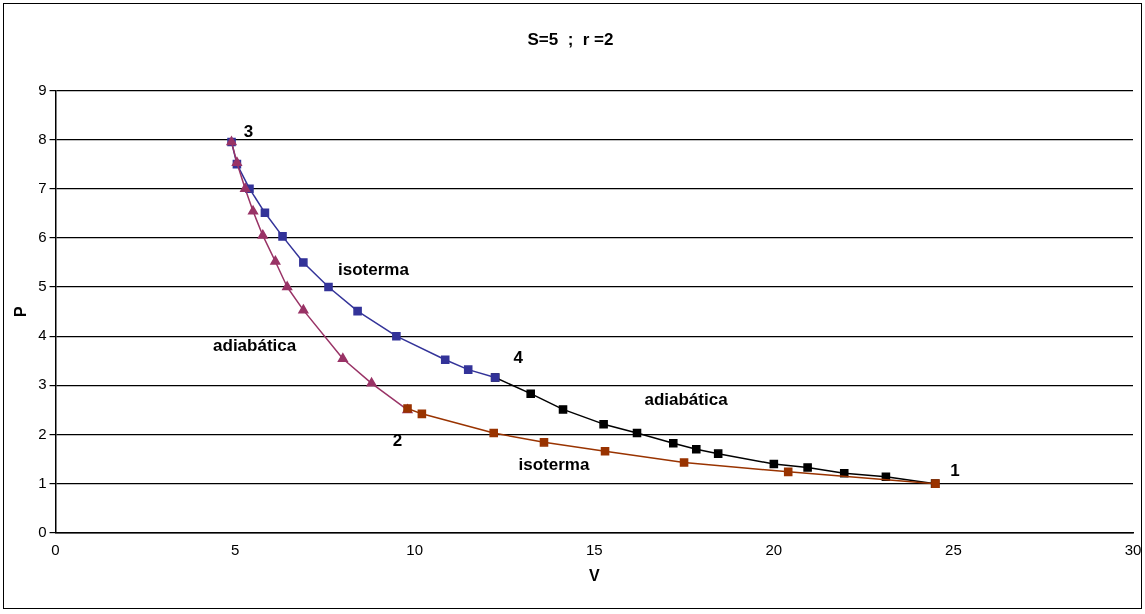 This screenshot has width=1145, height=614. I want to click on x-tick-label: 15, so click(594, 549).